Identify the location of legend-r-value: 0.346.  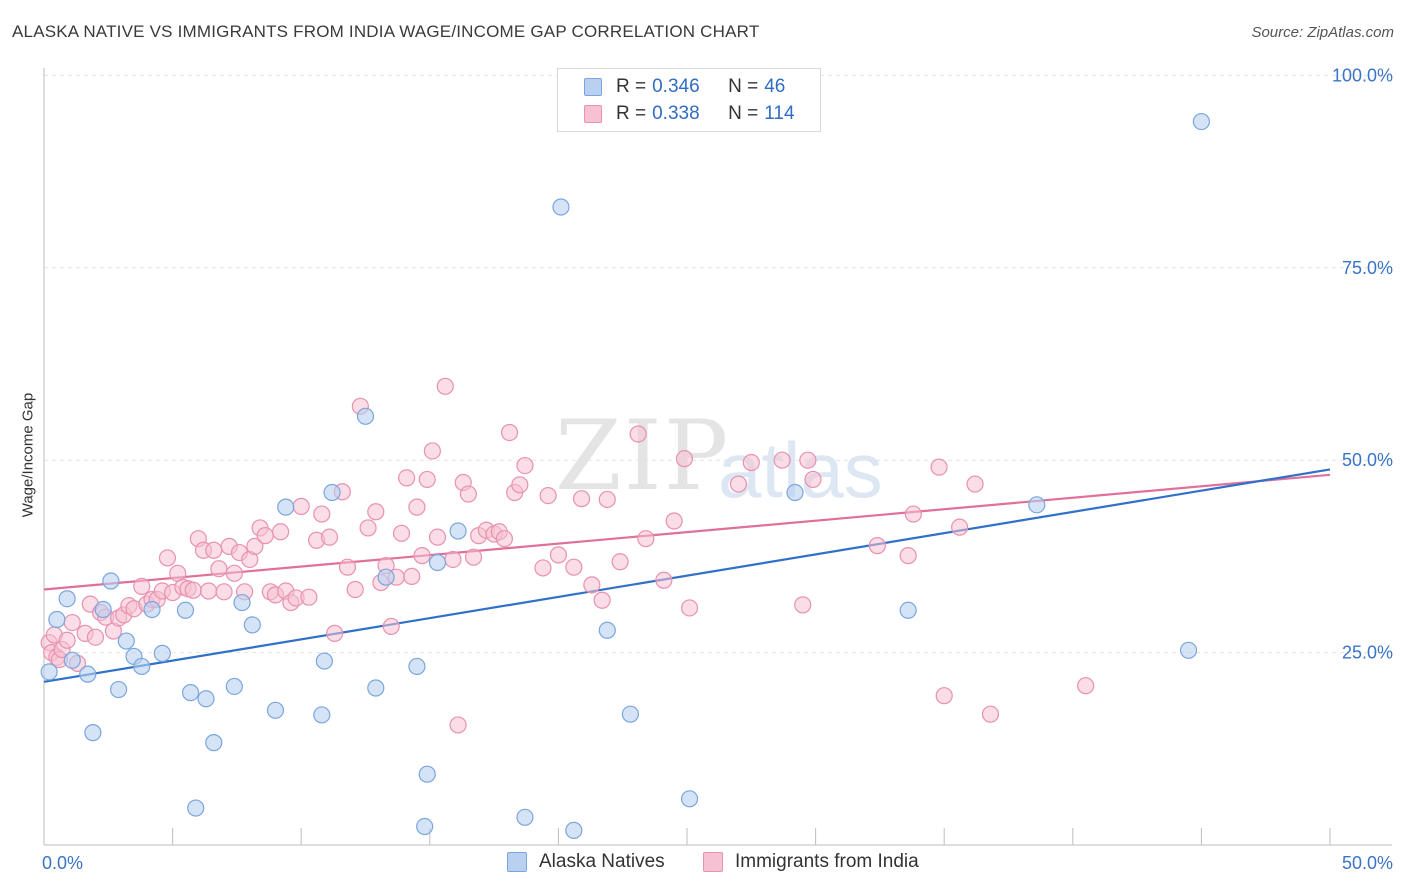
(676, 86).